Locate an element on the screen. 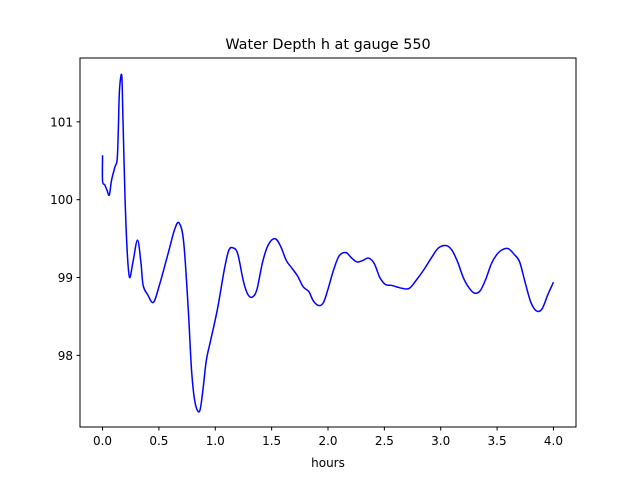  y-tick-label: 100 is located at coordinates (61, 200).